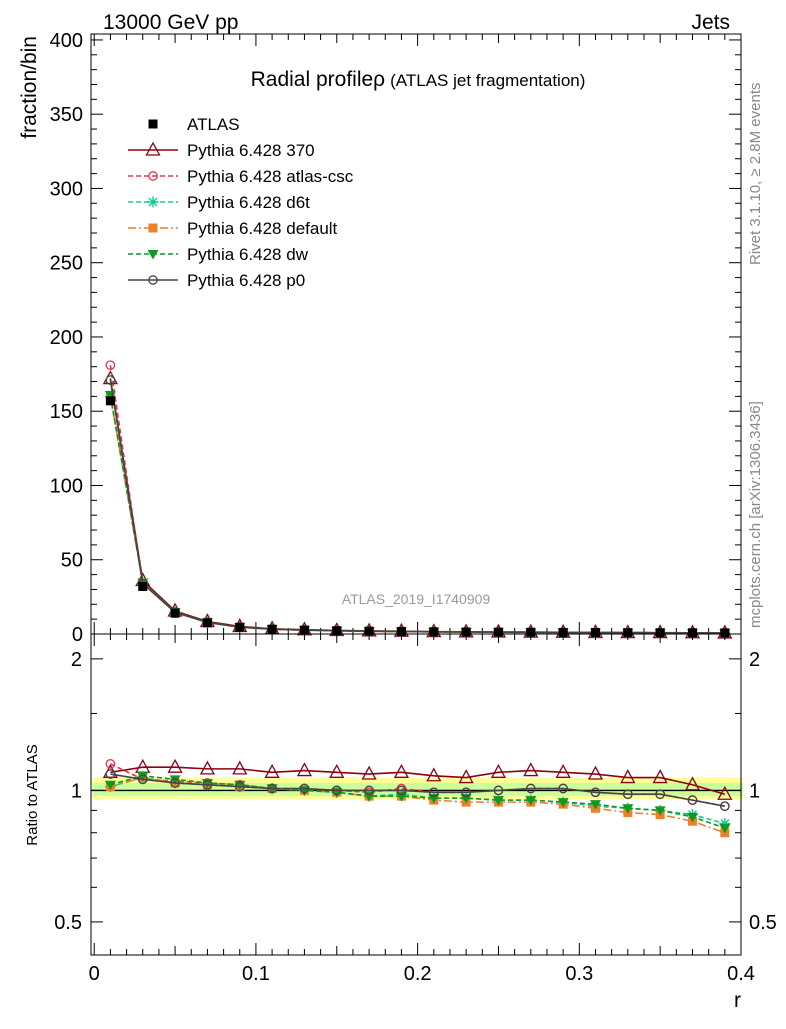 Image resolution: width=786 pixels, height=1029 pixels. What do you see at coordinates (66, 338) in the screenshot?
I see `y-tick-label: 200` at bounding box center [66, 338].